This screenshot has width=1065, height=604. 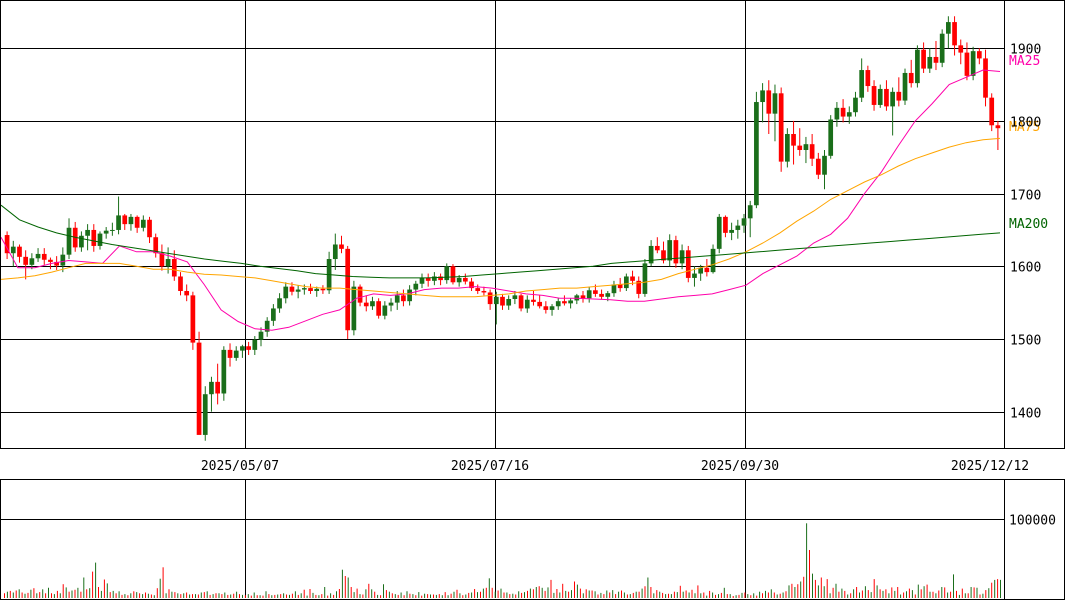 What do you see at coordinates (500, 241) in the screenshot?
I see `ma-line-ma200` at bounding box center [500, 241].